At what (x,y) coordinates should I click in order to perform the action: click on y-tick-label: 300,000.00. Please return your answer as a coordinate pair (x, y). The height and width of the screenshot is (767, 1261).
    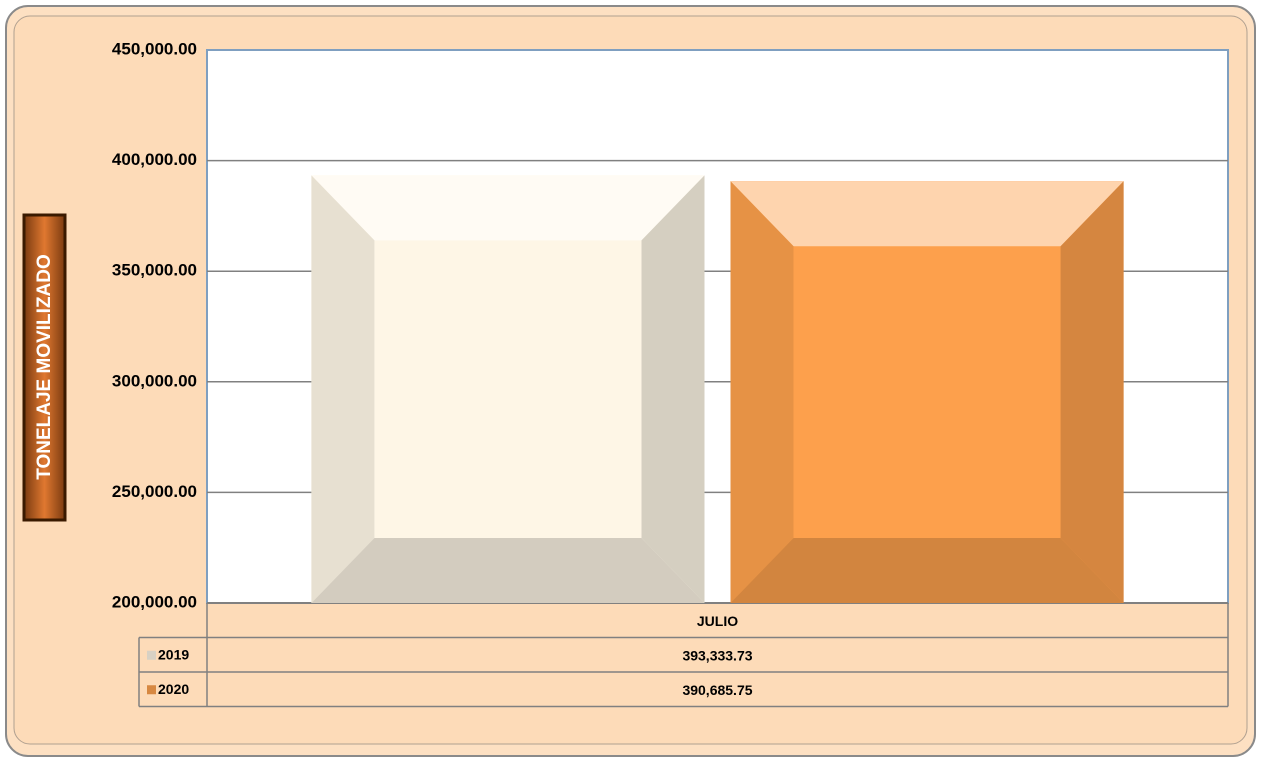
    Looking at the image, I should click on (154, 380).